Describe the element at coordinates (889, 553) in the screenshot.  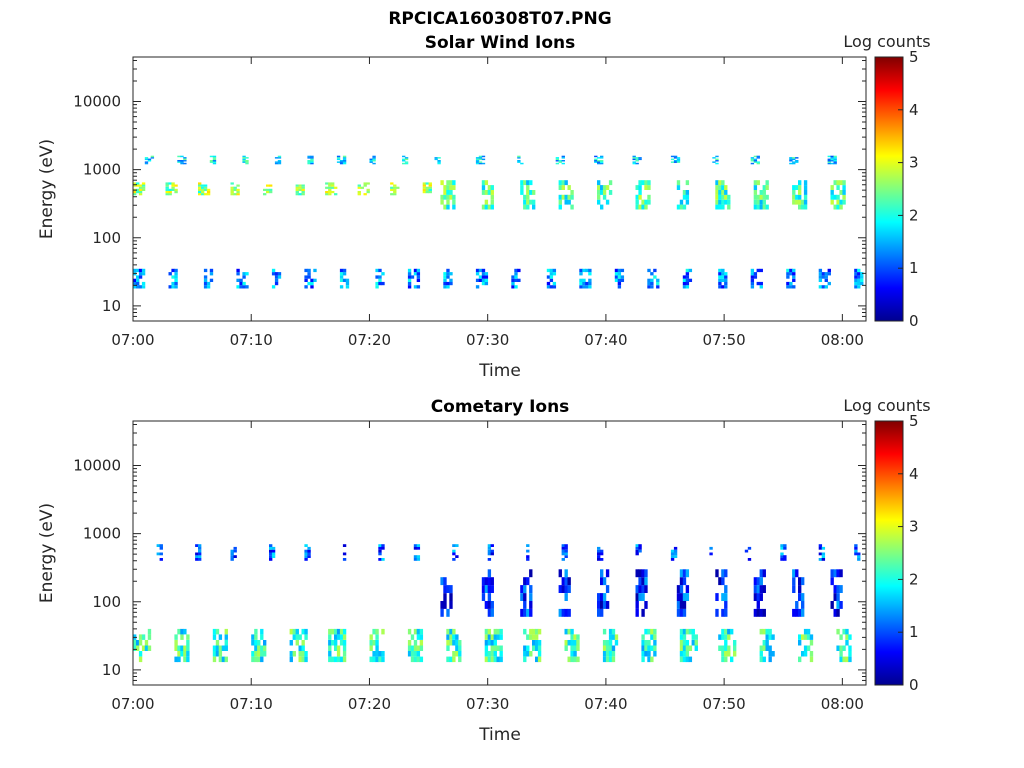
I see `colorbar` at that location.